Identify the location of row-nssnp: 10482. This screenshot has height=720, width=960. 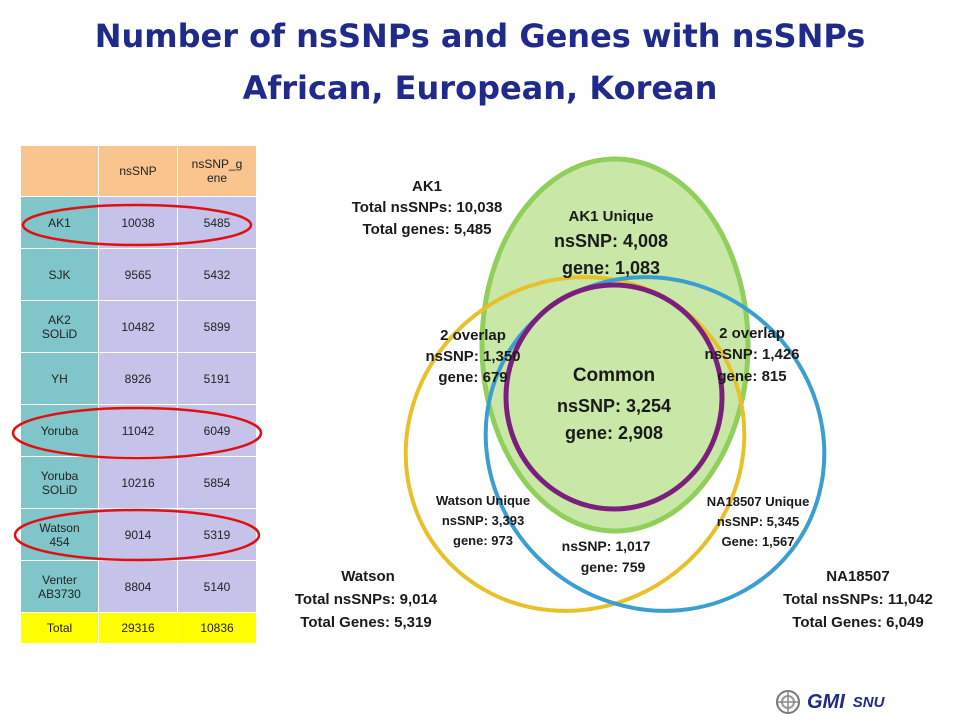
(138, 326).